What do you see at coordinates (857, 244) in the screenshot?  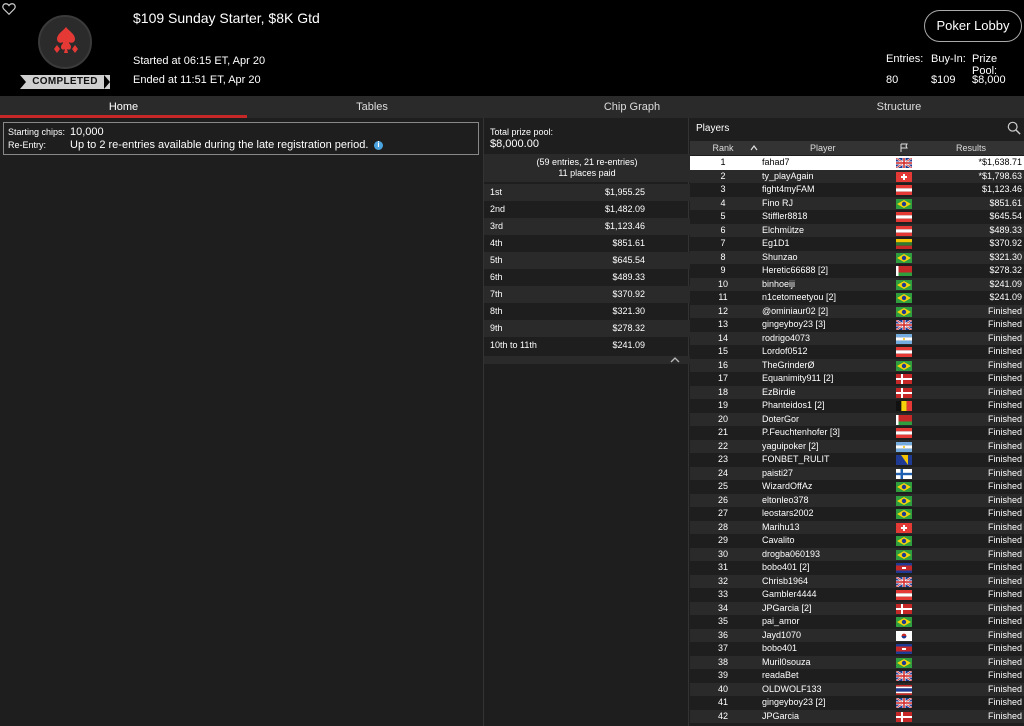 I see `player-row: 7 Eg1D1 $370.92` at bounding box center [857, 244].